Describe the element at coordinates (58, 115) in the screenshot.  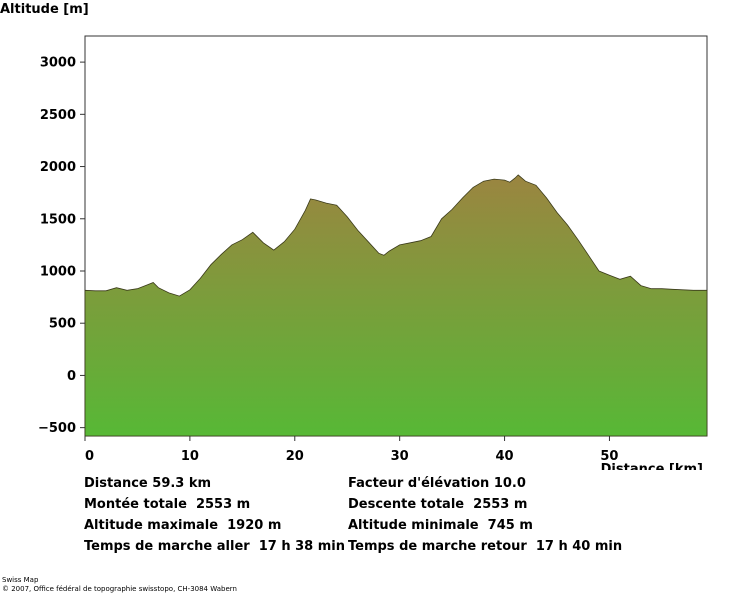
I see `y-tick-label: 2500` at that location.